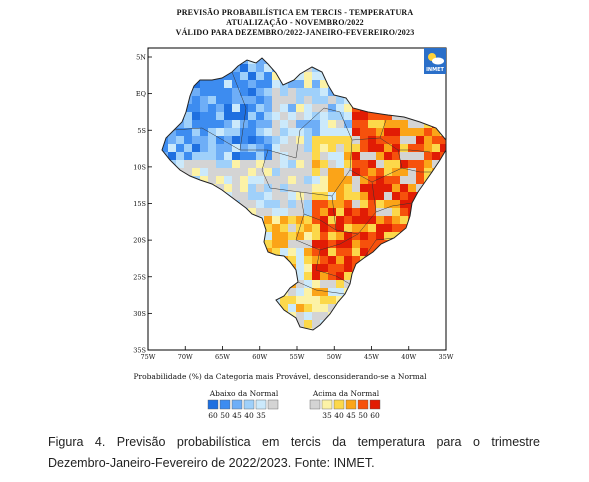 This screenshot has width=589, height=482. I want to click on legend-swatch-above, so click(375, 404).